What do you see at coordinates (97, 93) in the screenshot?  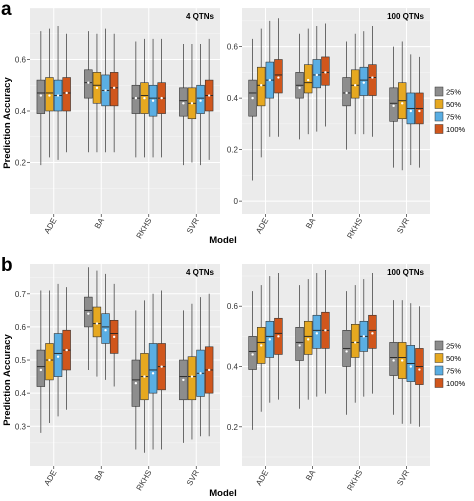 I see `box-ba-50-` at bounding box center [97, 93].